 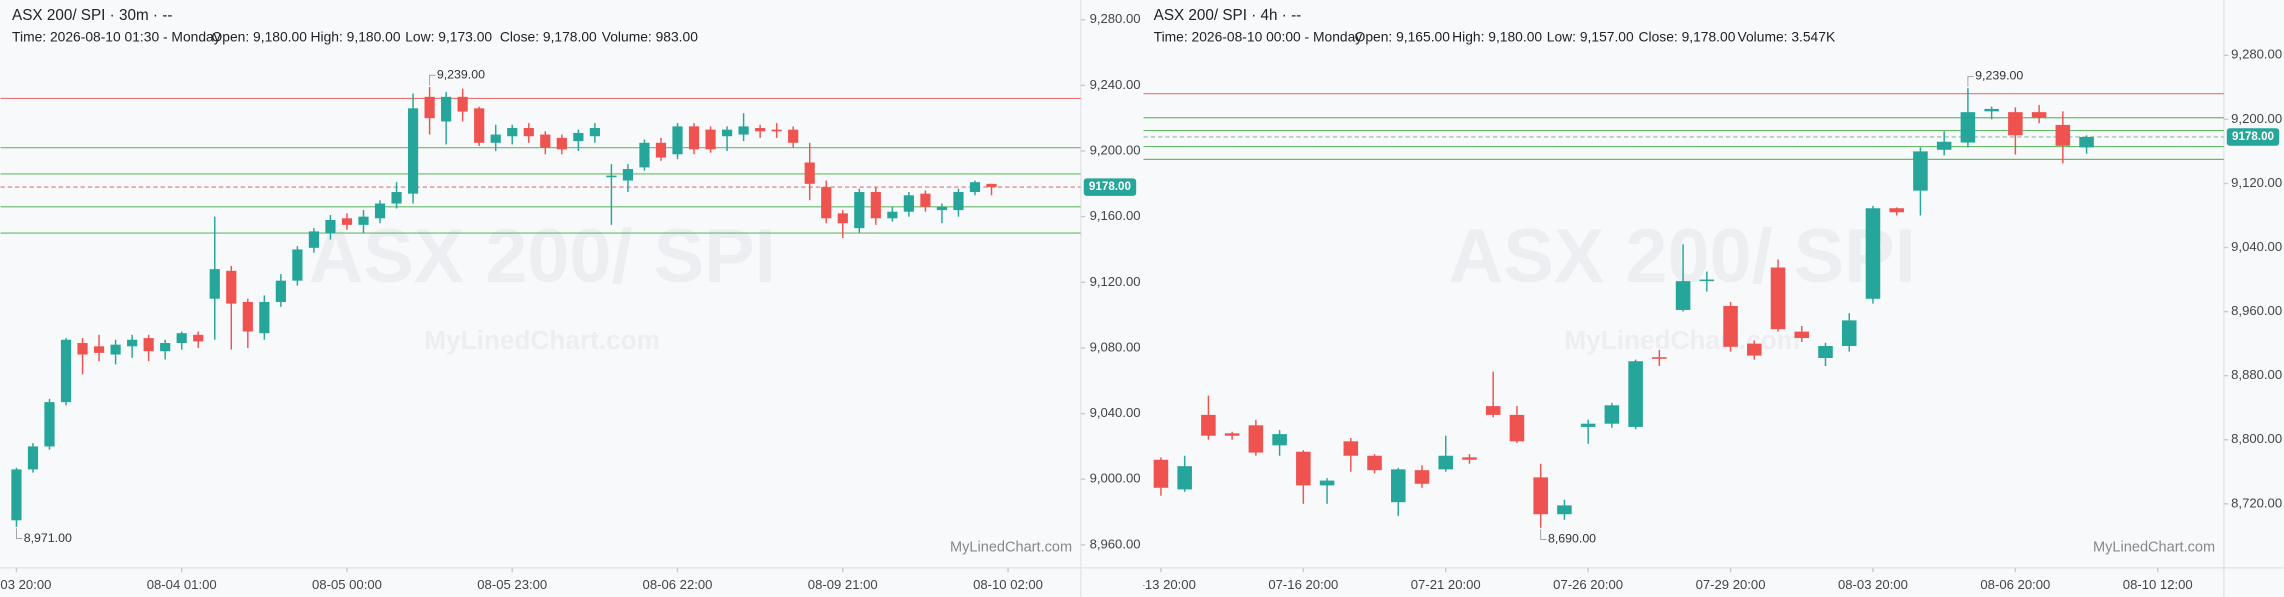 What do you see at coordinates (92, 15) in the screenshot?
I see `chart-title: ASX 200/ SPI · 30m · --` at bounding box center [92, 15].